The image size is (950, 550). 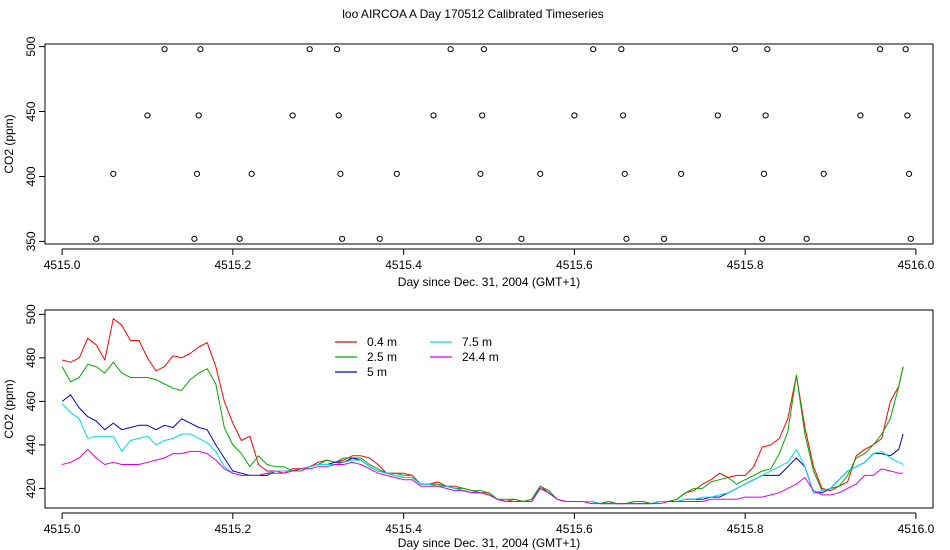 What do you see at coordinates (31, 111) in the screenshot?
I see `top-y-tick-label: 450` at bounding box center [31, 111].